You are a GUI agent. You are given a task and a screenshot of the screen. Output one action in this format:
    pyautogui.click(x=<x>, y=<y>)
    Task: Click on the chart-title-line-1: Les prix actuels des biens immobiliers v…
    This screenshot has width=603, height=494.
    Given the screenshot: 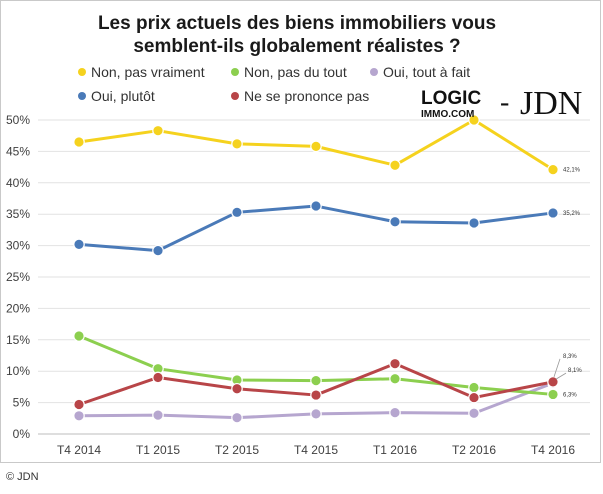 What is the action you would take?
    pyautogui.click(x=297, y=23)
    